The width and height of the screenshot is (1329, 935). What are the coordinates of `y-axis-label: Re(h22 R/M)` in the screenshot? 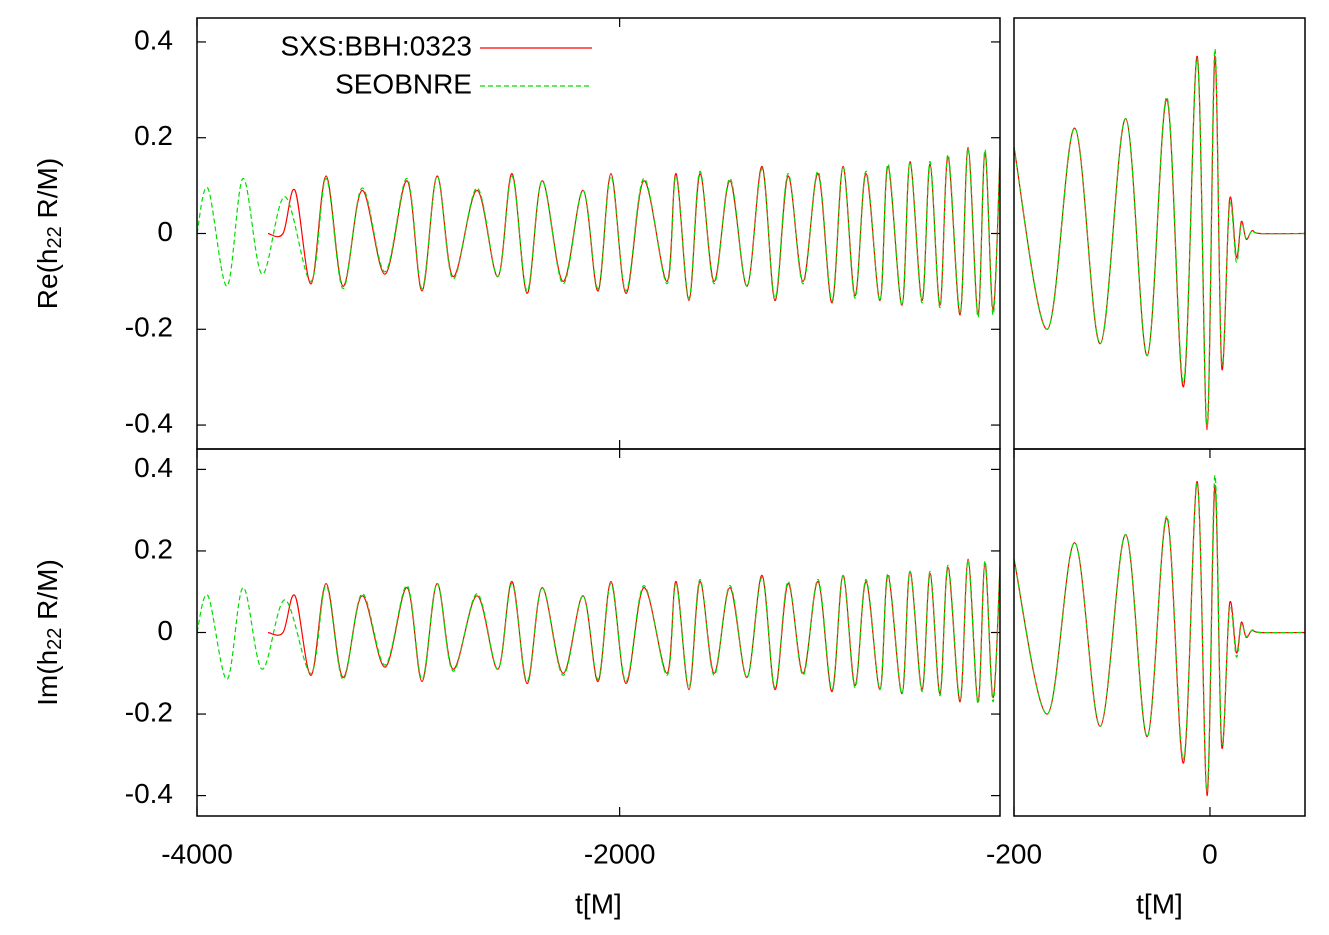 It's located at (49, 233).